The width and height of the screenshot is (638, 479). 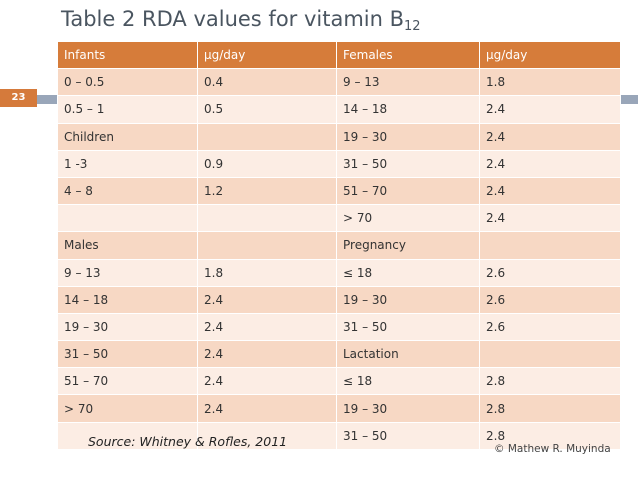 I want to click on table-row: 0.5 – 1 0.5 14 – 18 2.4, so click(x=339, y=109).